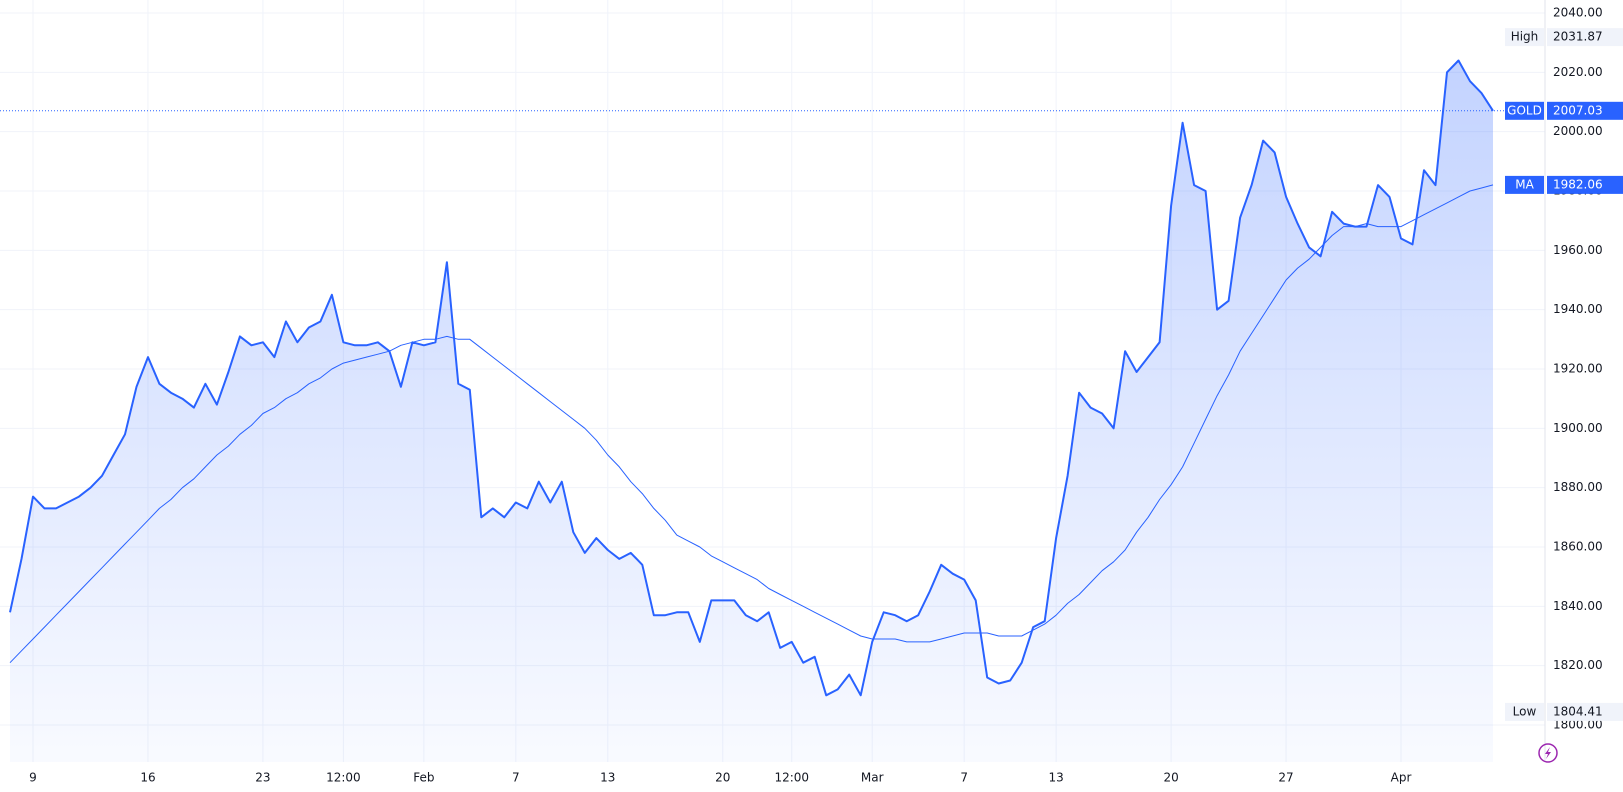 The image size is (1623, 792). Describe the element at coordinates (872, 778) in the screenshot. I see `x-tick-label: Mar` at that location.